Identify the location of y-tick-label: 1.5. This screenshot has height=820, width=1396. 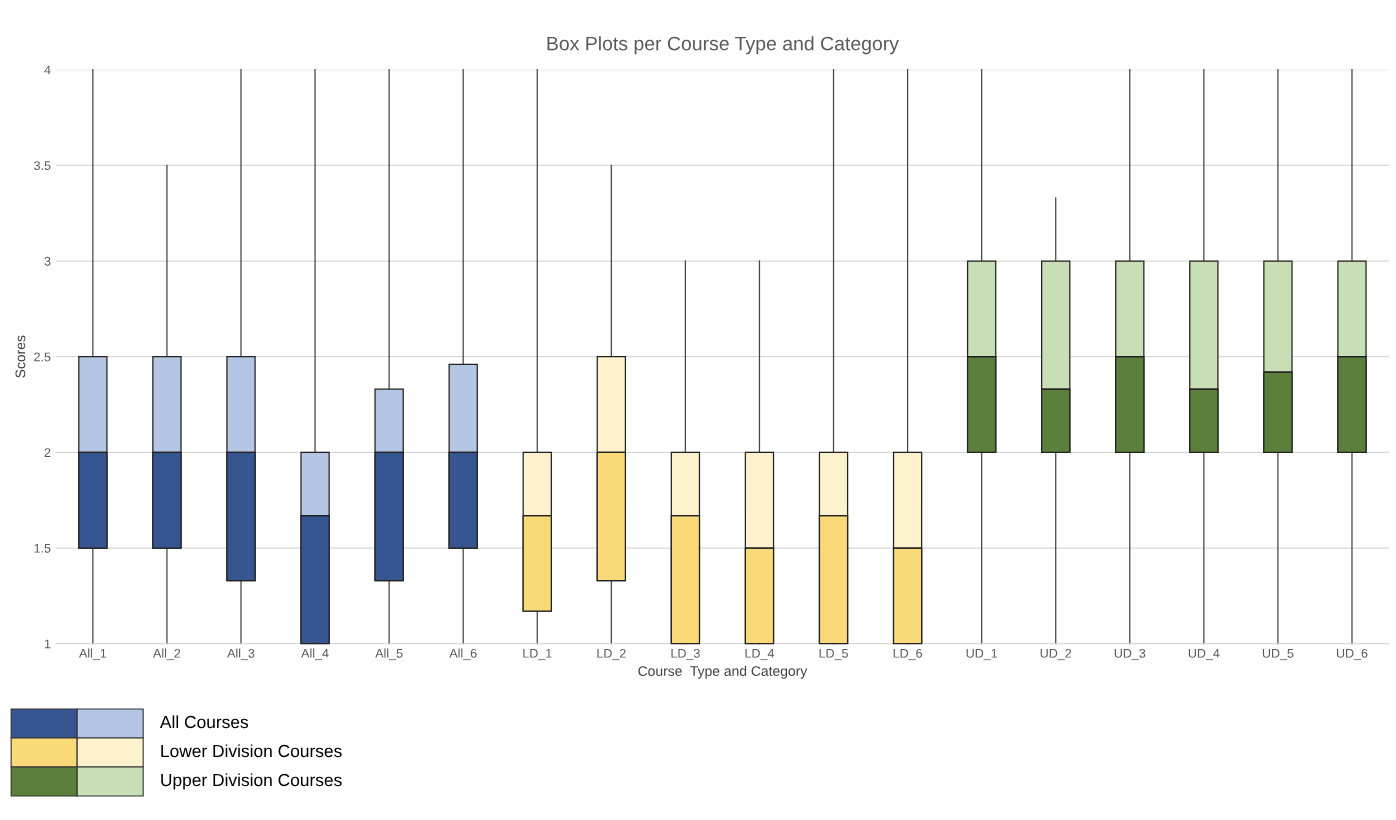
(42, 548).